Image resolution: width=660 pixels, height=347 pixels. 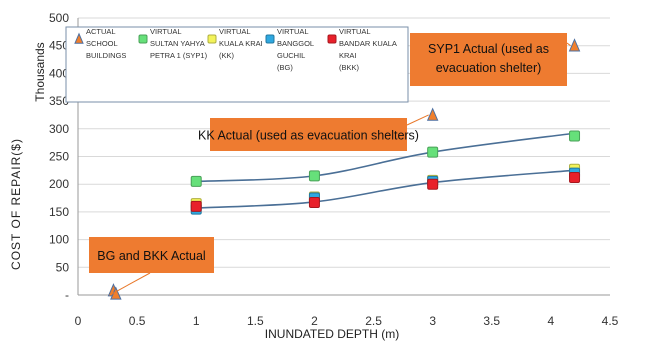 What do you see at coordinates (368, 49) in the screenshot?
I see `legend-label: VIRTUAL BANDAR KUALA KRAI (BKK)` at bounding box center [368, 49].